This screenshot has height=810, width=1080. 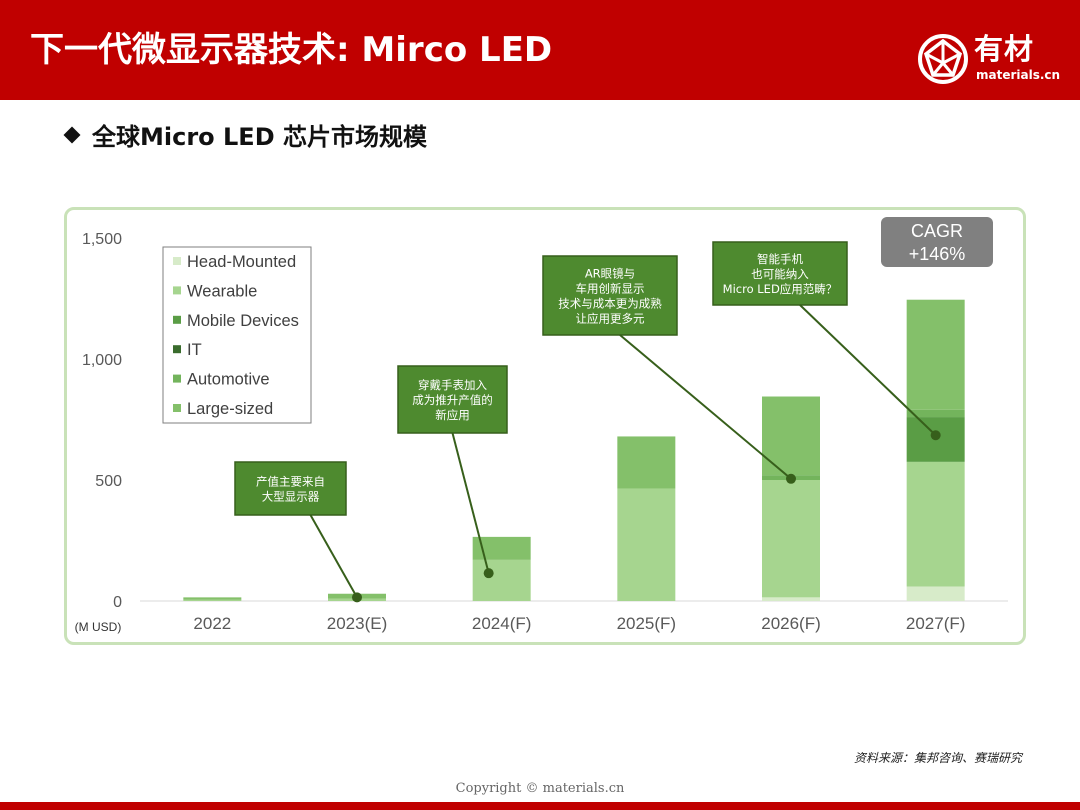 What do you see at coordinates (610, 319) in the screenshot?
I see `annotation-text: 让应用更多元` at bounding box center [610, 319].